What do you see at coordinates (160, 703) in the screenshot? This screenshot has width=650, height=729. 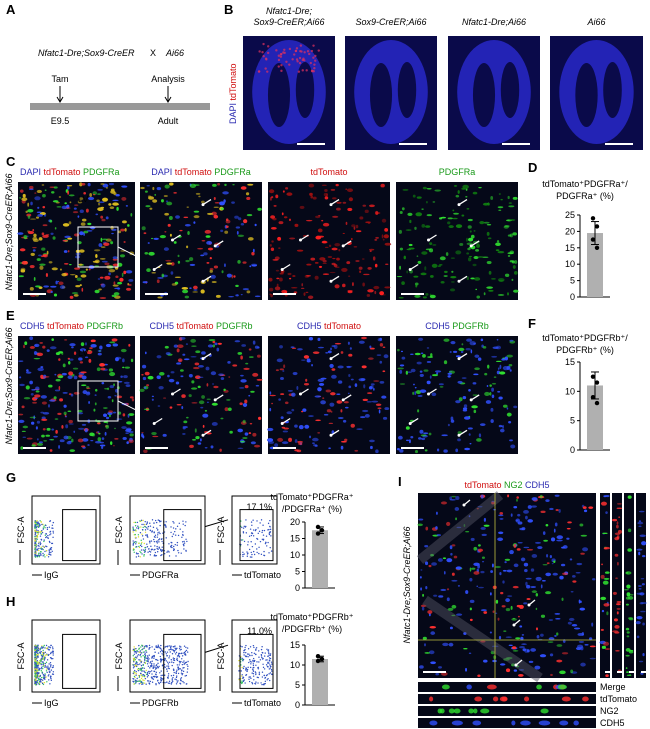 I see `axis-label: PDGFRb` at bounding box center [160, 703].